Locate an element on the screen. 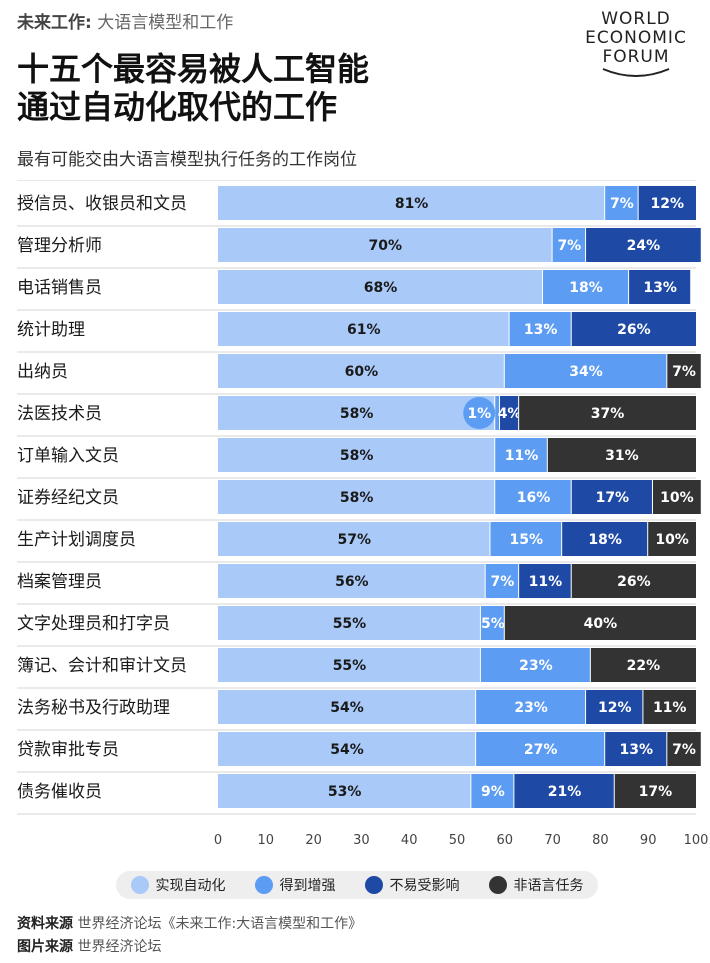 This screenshot has height=963, width=710. series-label: 未来工作: is located at coordinates (54, 23).